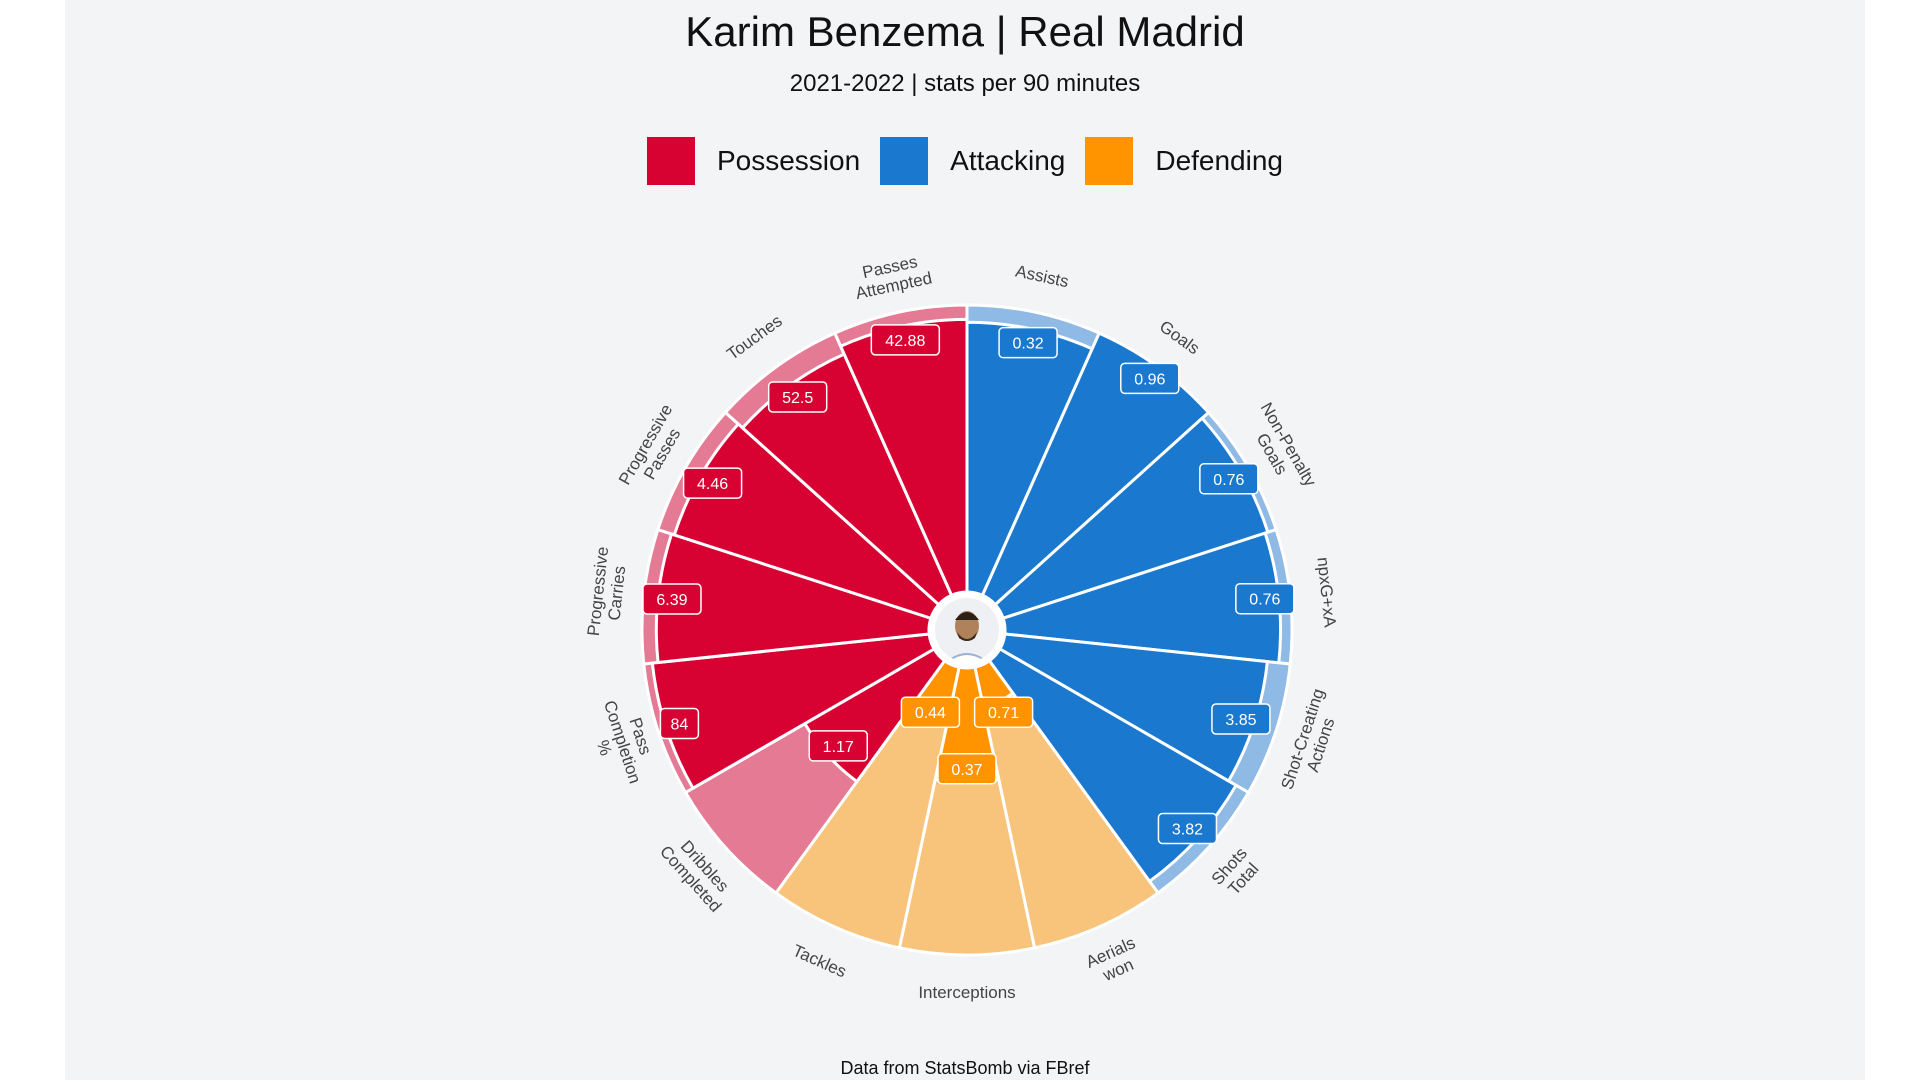 This screenshot has width=1920, height=1080. I want to click on value-label-shots-total: 3.82, so click(1187, 828).